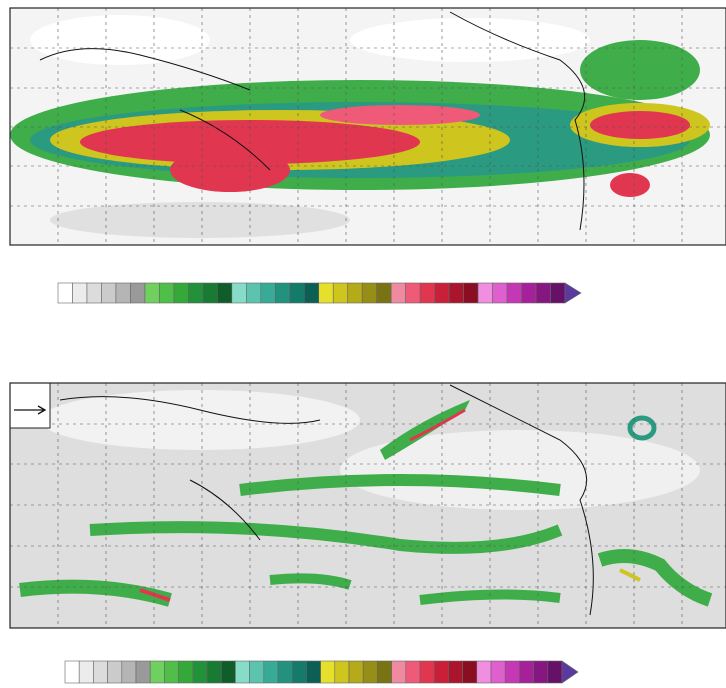  What do you see at coordinates (200, 220) in the screenshot?
I see `cloud-area` at bounding box center [200, 220].